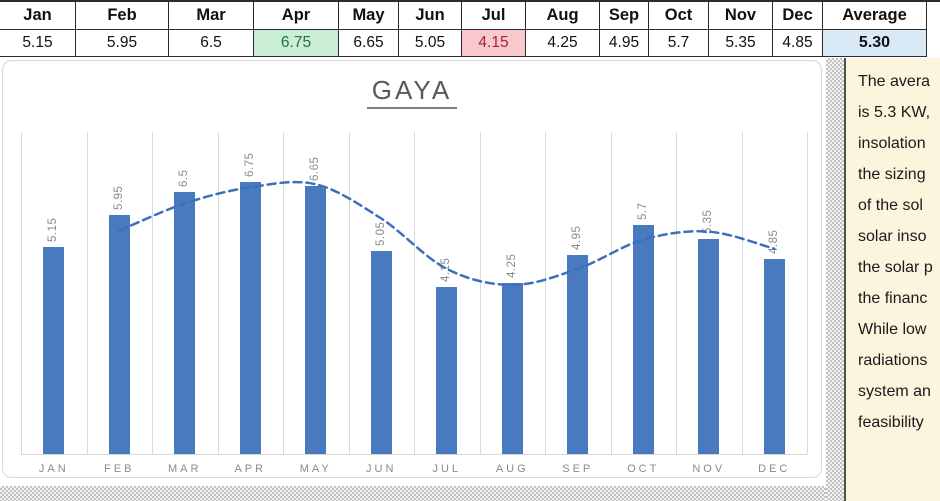  I want to click on x-axis-line, so click(414, 454).